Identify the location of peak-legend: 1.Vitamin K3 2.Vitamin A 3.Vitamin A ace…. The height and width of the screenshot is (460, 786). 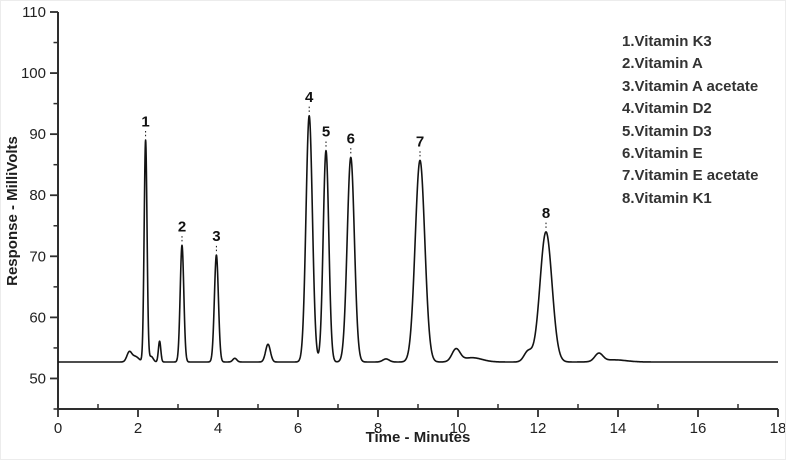
(690, 120).